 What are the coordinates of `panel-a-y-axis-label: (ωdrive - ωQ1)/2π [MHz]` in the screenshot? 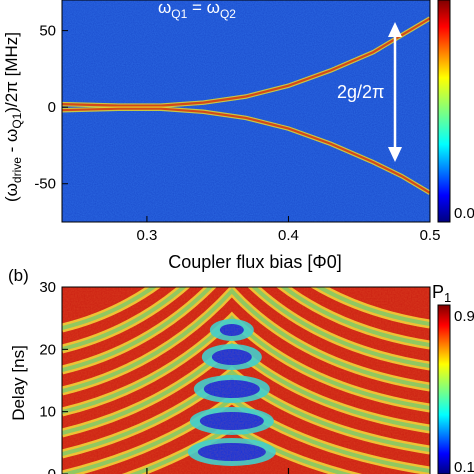 It's located at (13, 117).